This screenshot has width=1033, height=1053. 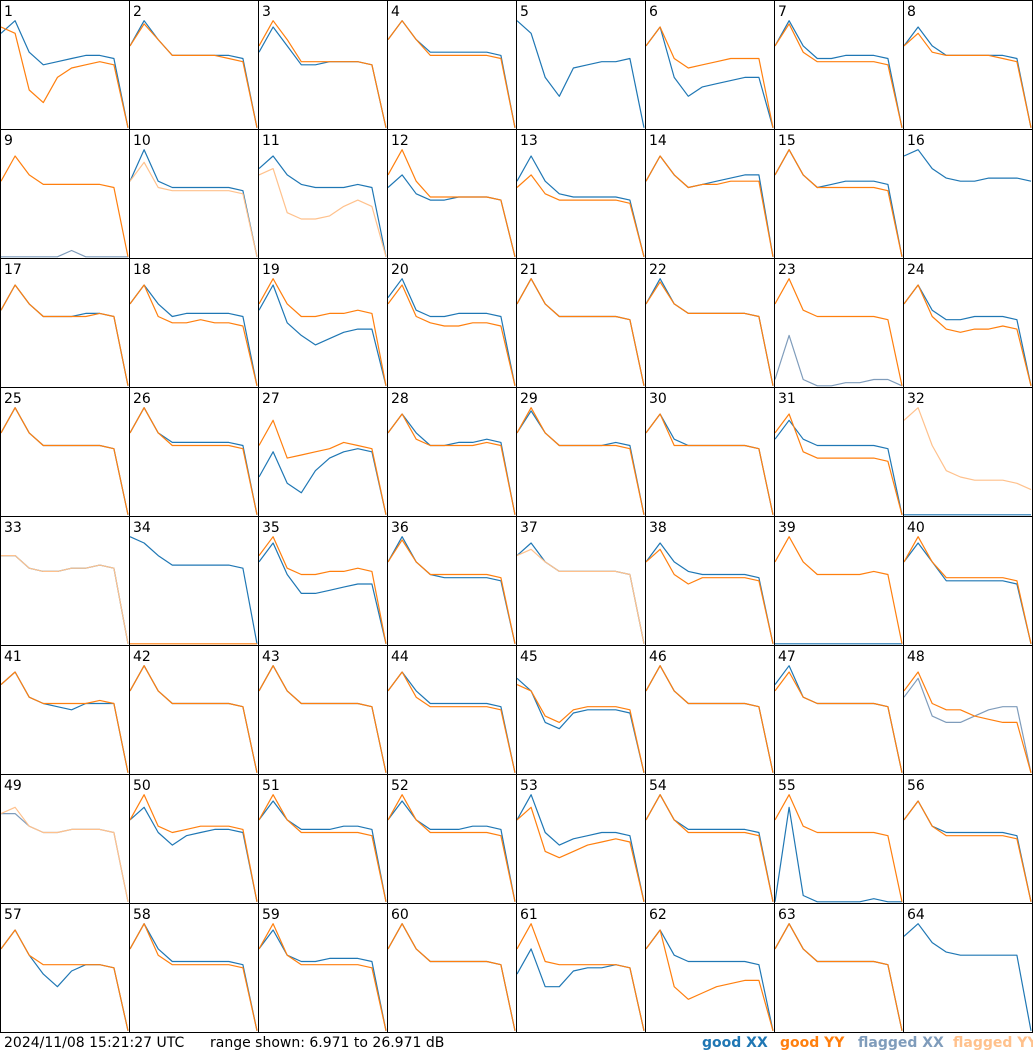 What do you see at coordinates (787, 915) in the screenshot?
I see `panel-label: 63` at bounding box center [787, 915].